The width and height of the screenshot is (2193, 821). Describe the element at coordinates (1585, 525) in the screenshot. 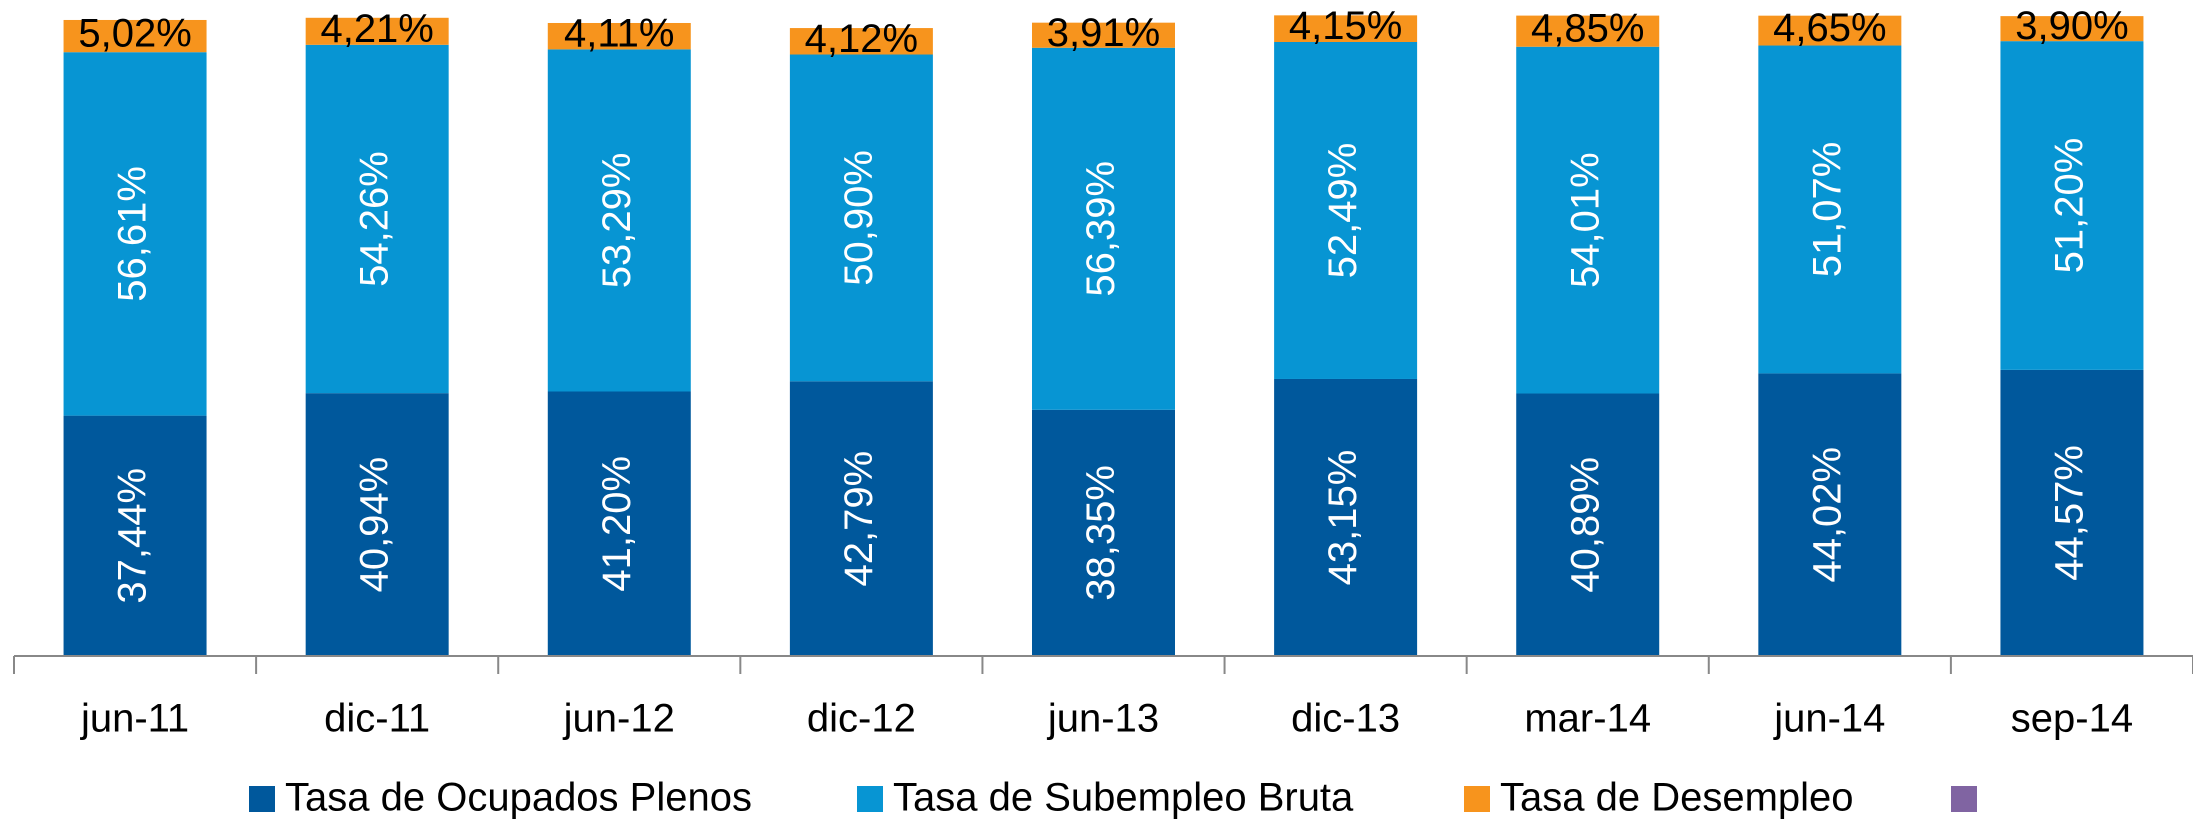

I see `data-label: 40,89%` at that location.